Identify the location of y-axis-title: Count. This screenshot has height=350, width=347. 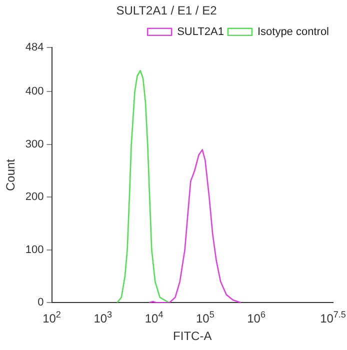
(11, 175).